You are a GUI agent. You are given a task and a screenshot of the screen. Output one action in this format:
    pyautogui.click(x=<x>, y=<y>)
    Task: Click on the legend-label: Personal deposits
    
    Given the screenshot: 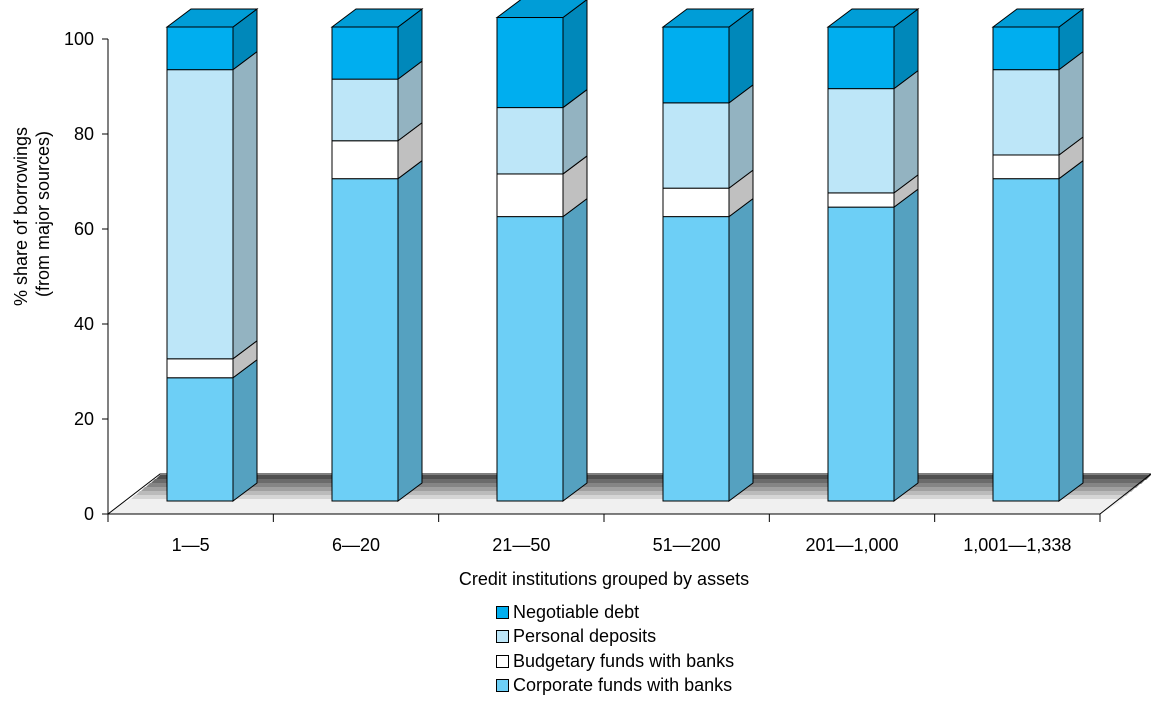 What is the action you would take?
    pyautogui.click(x=585, y=636)
    